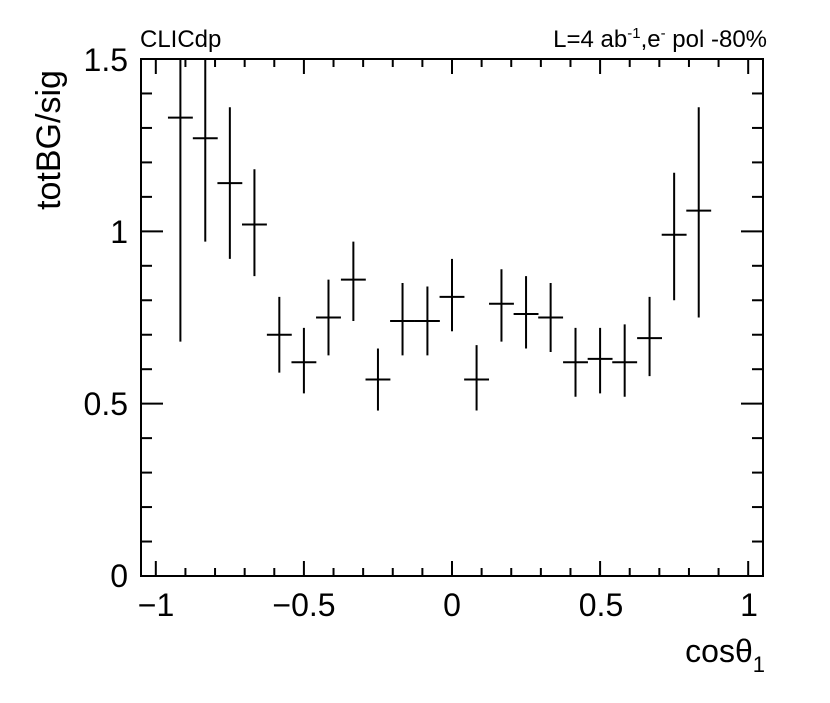  I want to click on x-tick-label-2: 0, so click(452, 605).